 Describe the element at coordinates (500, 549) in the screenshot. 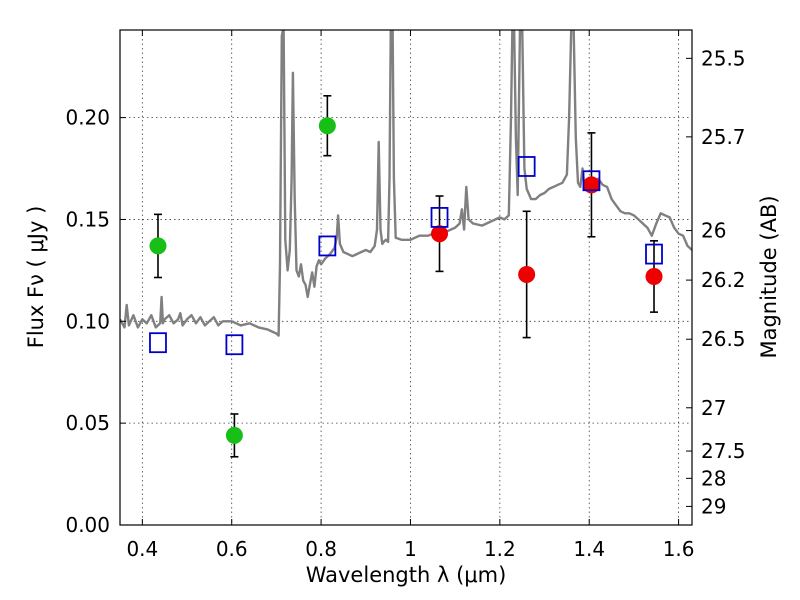

I see `x-tick-label: 1.2` at that location.